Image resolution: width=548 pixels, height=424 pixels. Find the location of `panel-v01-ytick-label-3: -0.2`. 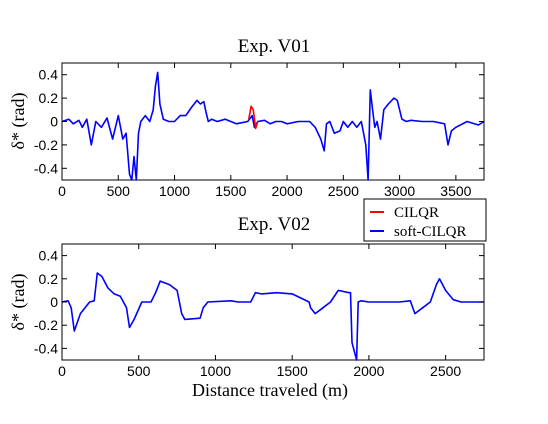

panel-v01-ytick-label-3: -0.2 is located at coordinates (46, 145).